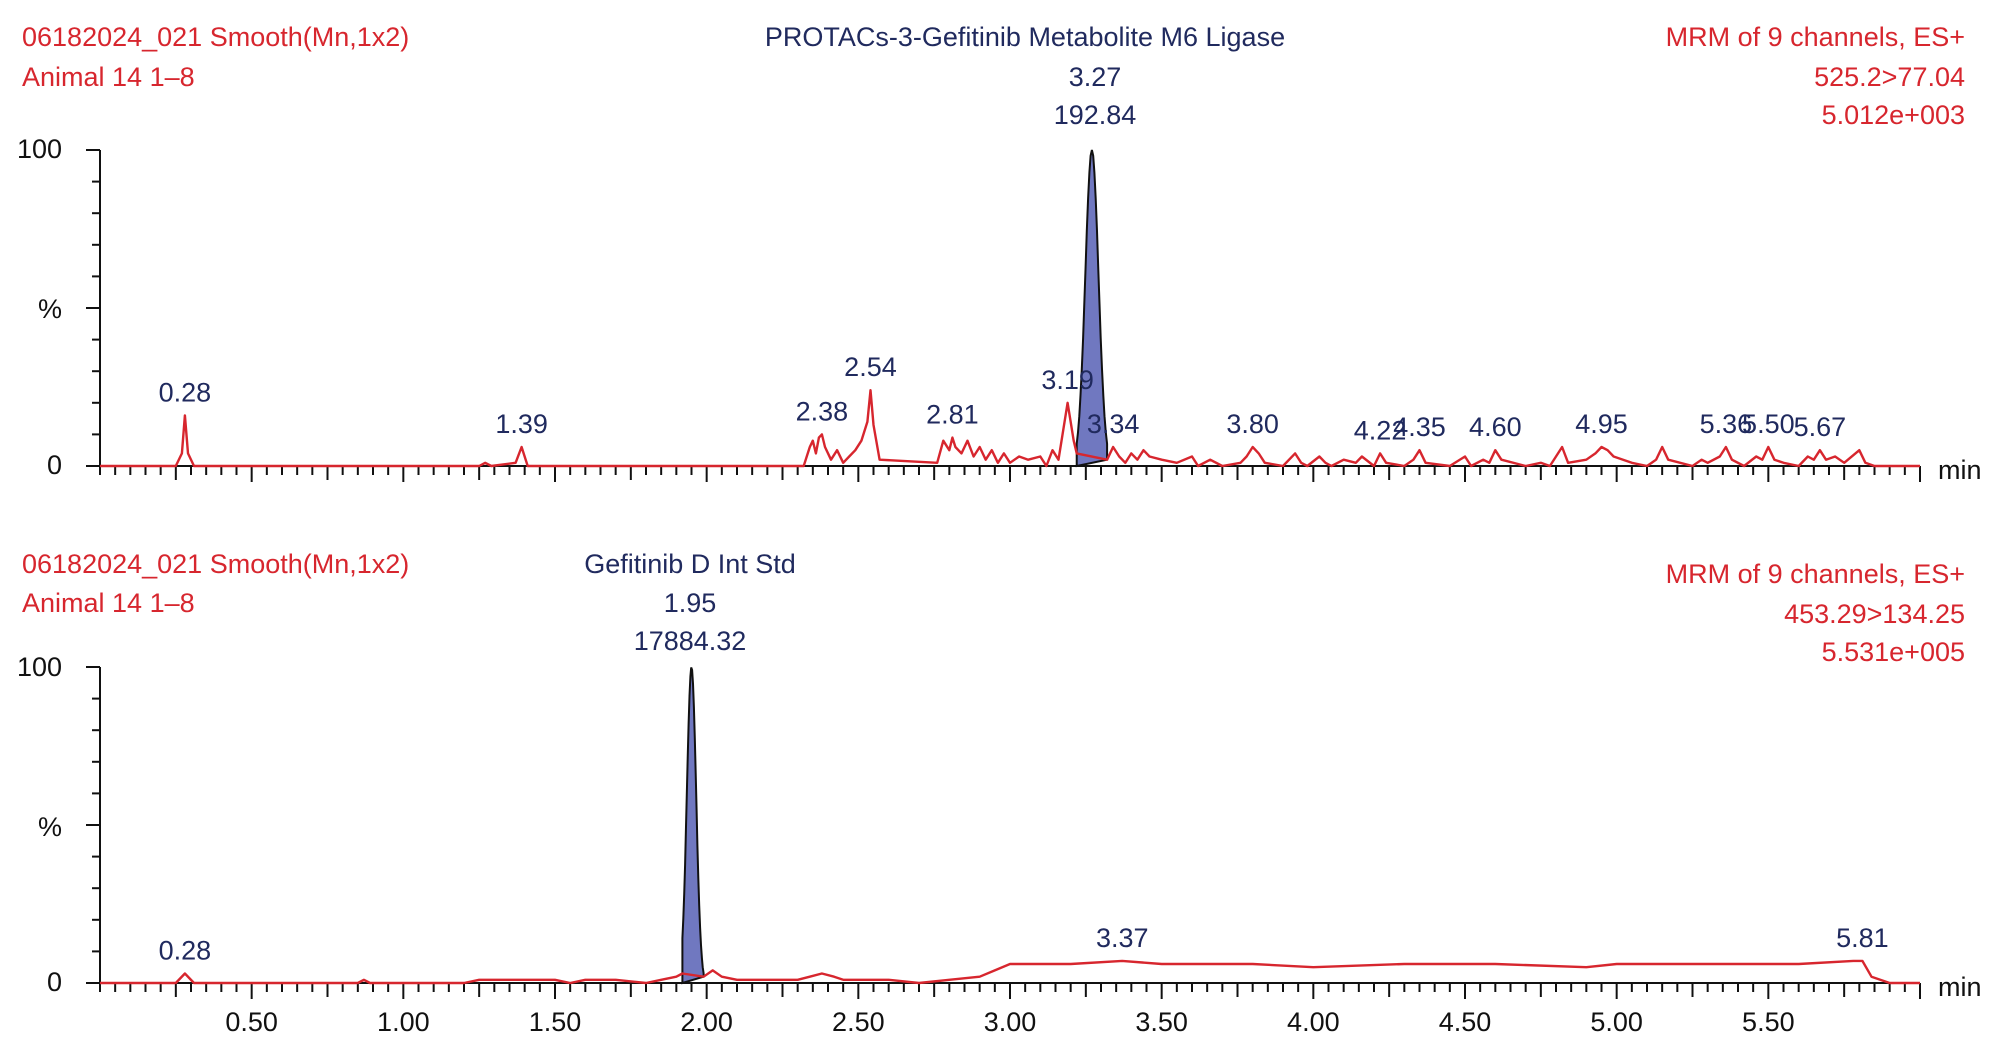 This screenshot has width=2000, height=1062. Describe the element at coordinates (1768, 1022) in the screenshot. I see `x-tick-label: 5.50` at that location.